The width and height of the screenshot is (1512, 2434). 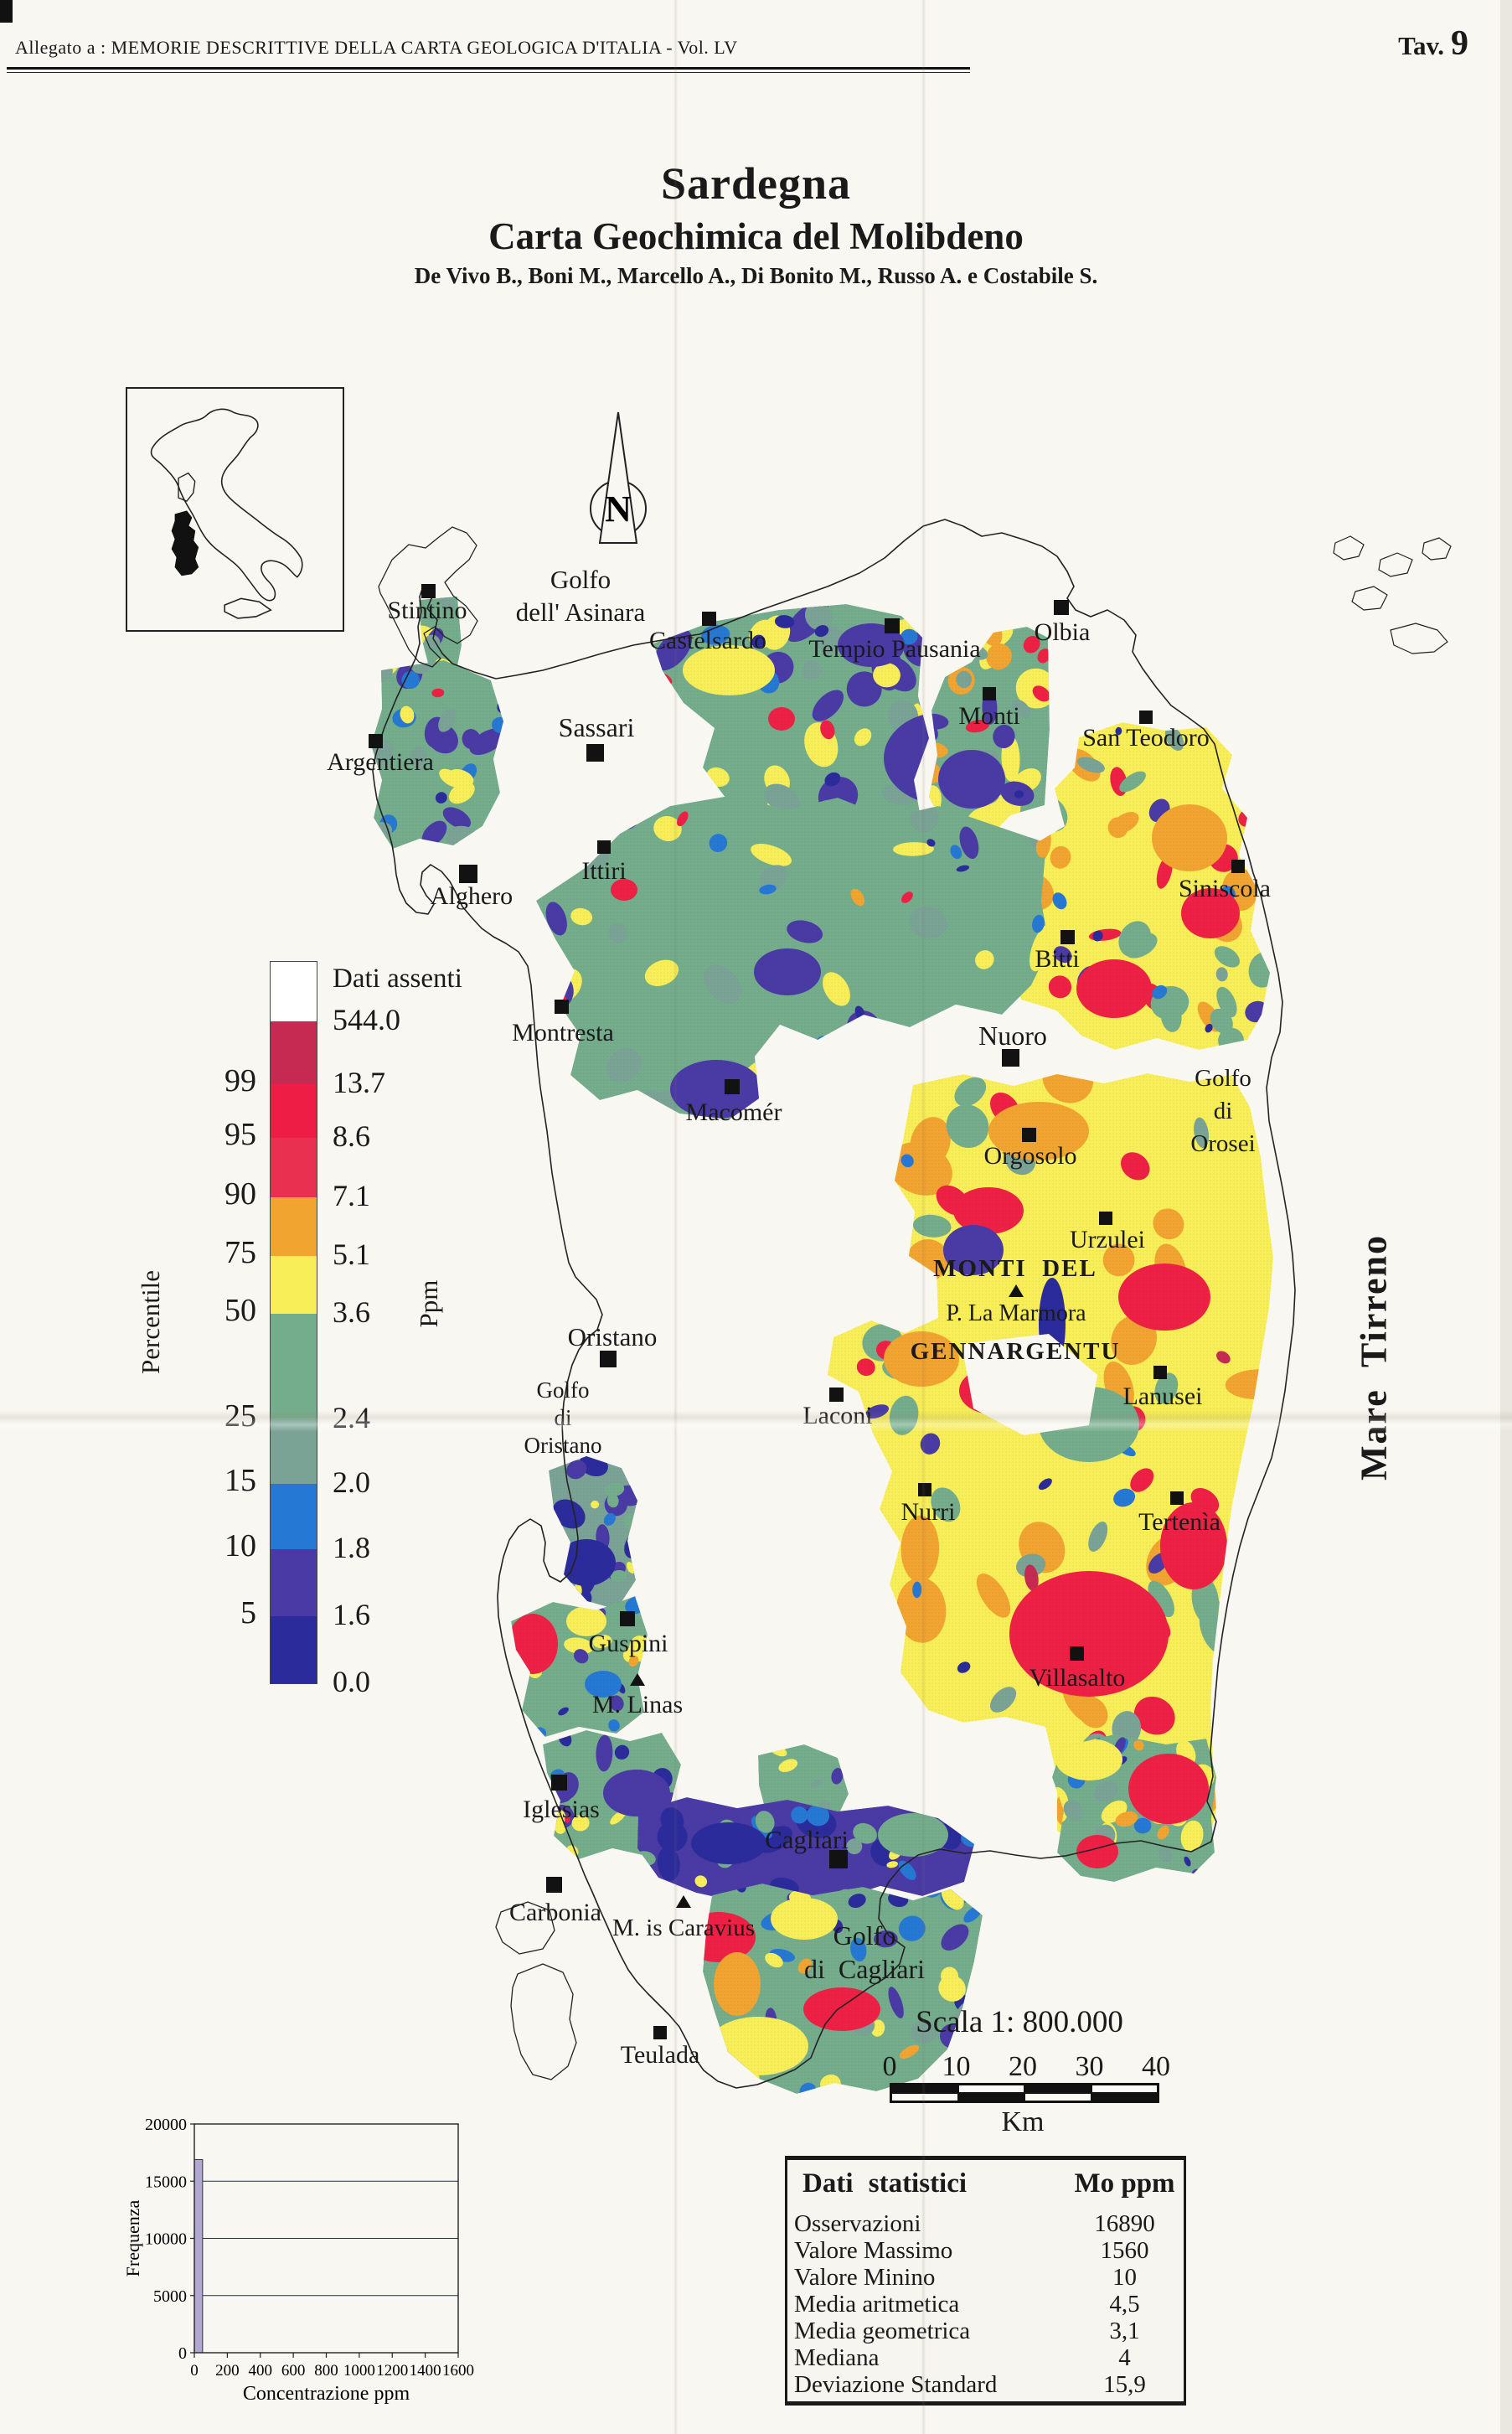 I want to click on plate-number: Tav. 9, so click(x=1433, y=43).